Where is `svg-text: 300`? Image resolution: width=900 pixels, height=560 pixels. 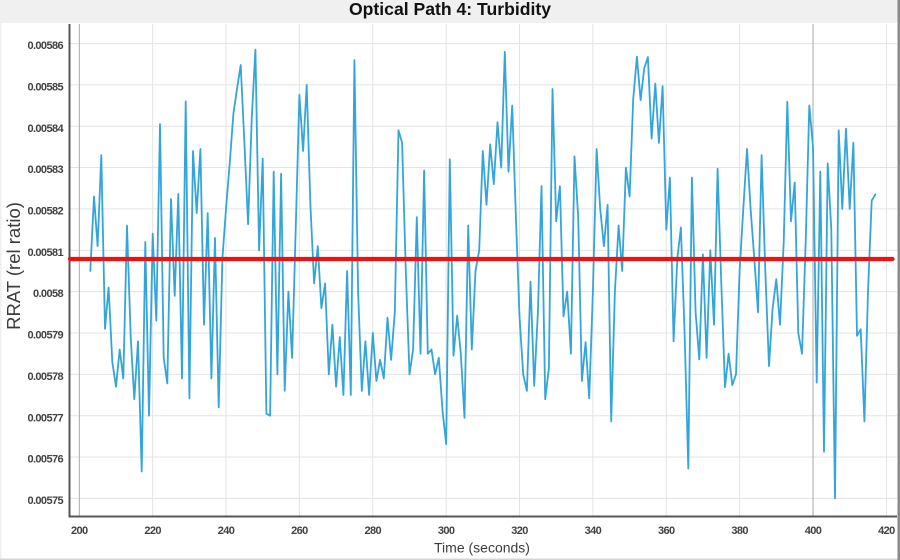 svg-text: 300 is located at coordinates (446, 531).